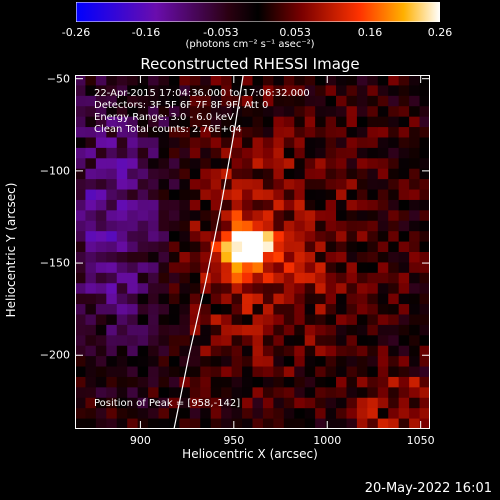 The width and height of the screenshot is (500, 500). Describe the element at coordinates (250, 454) in the screenshot. I see `x-axis-label: Heliocentric X (arcsec)` at that location.